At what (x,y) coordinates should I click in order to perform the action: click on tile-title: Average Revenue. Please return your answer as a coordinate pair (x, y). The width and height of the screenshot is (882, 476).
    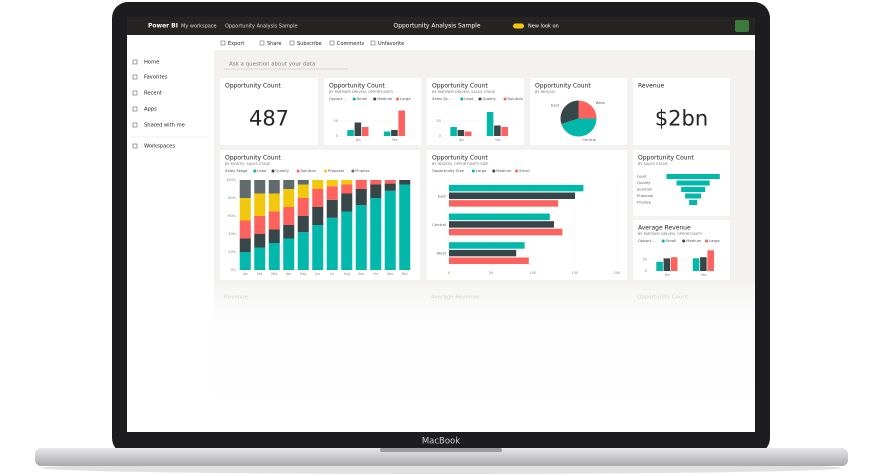
    Looking at the image, I should click on (664, 228).